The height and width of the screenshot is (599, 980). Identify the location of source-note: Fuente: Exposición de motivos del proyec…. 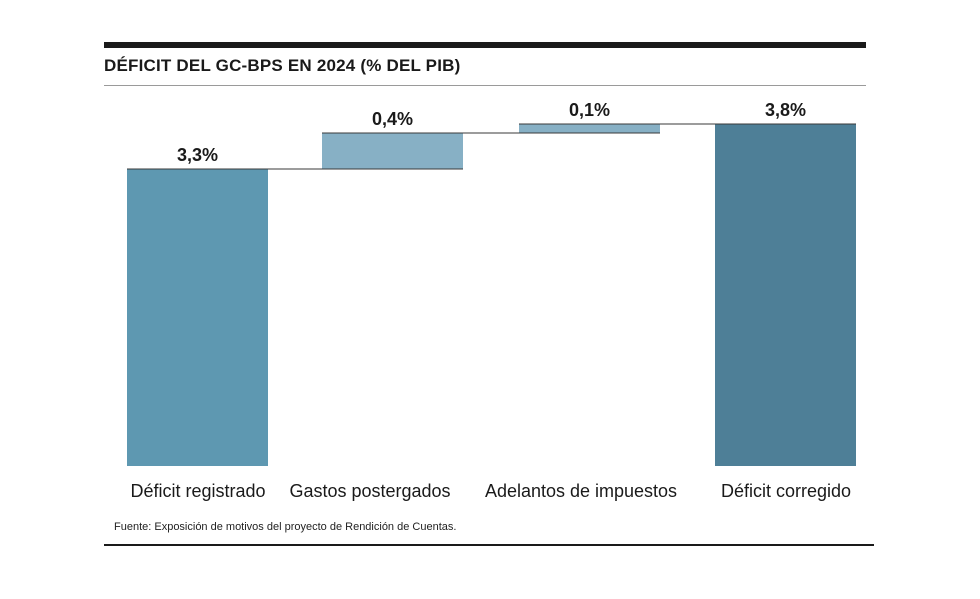
(285, 527).